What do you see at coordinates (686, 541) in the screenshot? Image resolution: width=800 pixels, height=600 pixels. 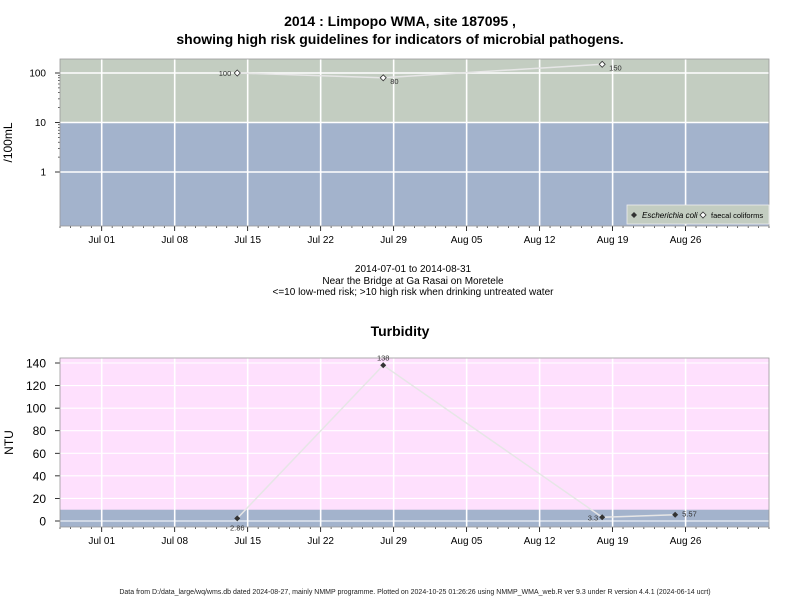 I see `p2-xtick-label: Aug 26` at bounding box center [686, 541].